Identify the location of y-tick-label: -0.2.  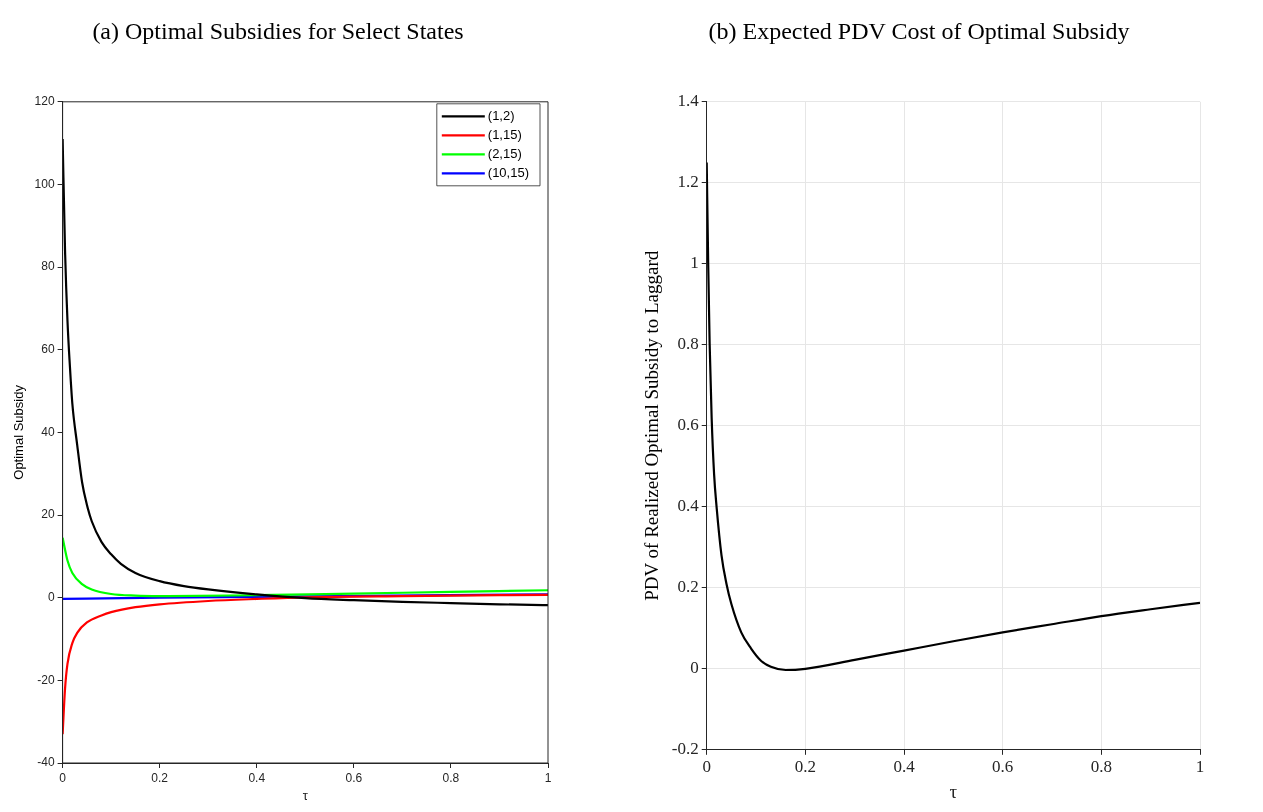
(685, 749).